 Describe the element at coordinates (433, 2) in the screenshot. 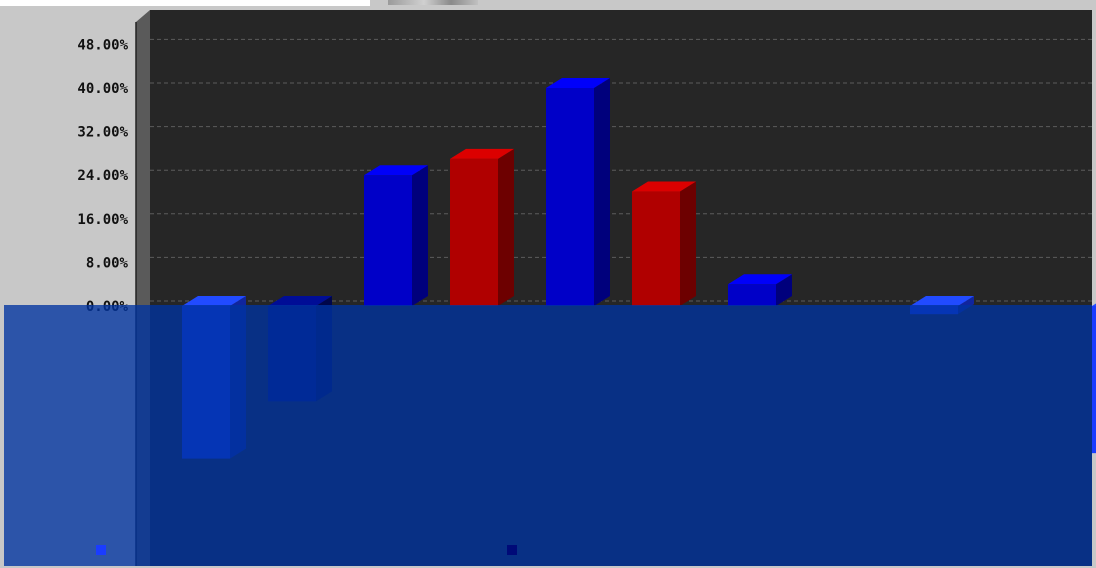

I see `toolbar-fragment` at that location.